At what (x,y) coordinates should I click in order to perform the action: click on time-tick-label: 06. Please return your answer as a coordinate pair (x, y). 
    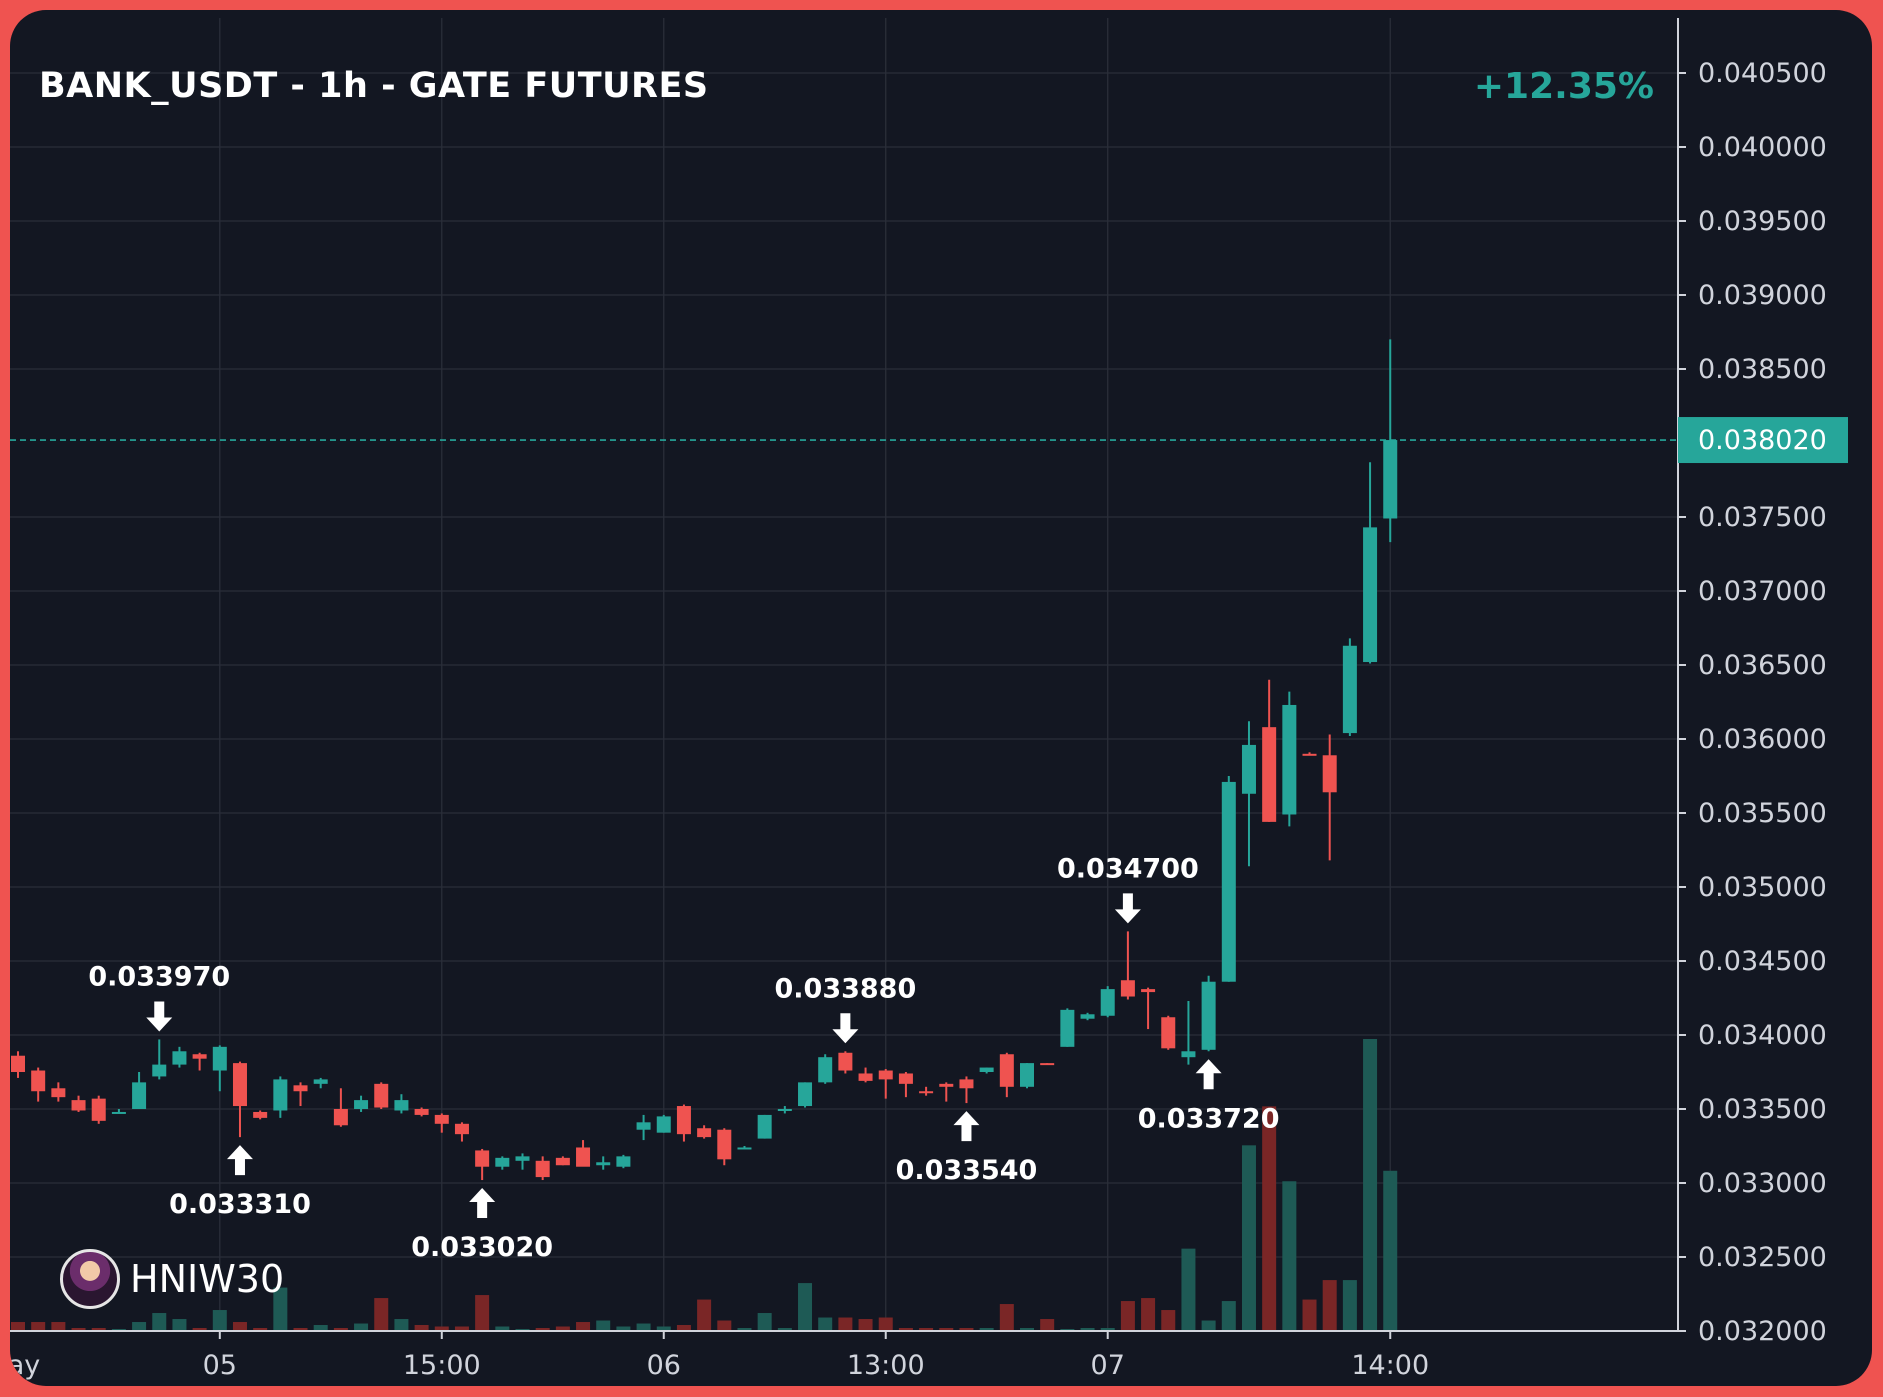
    Looking at the image, I should click on (664, 1365).